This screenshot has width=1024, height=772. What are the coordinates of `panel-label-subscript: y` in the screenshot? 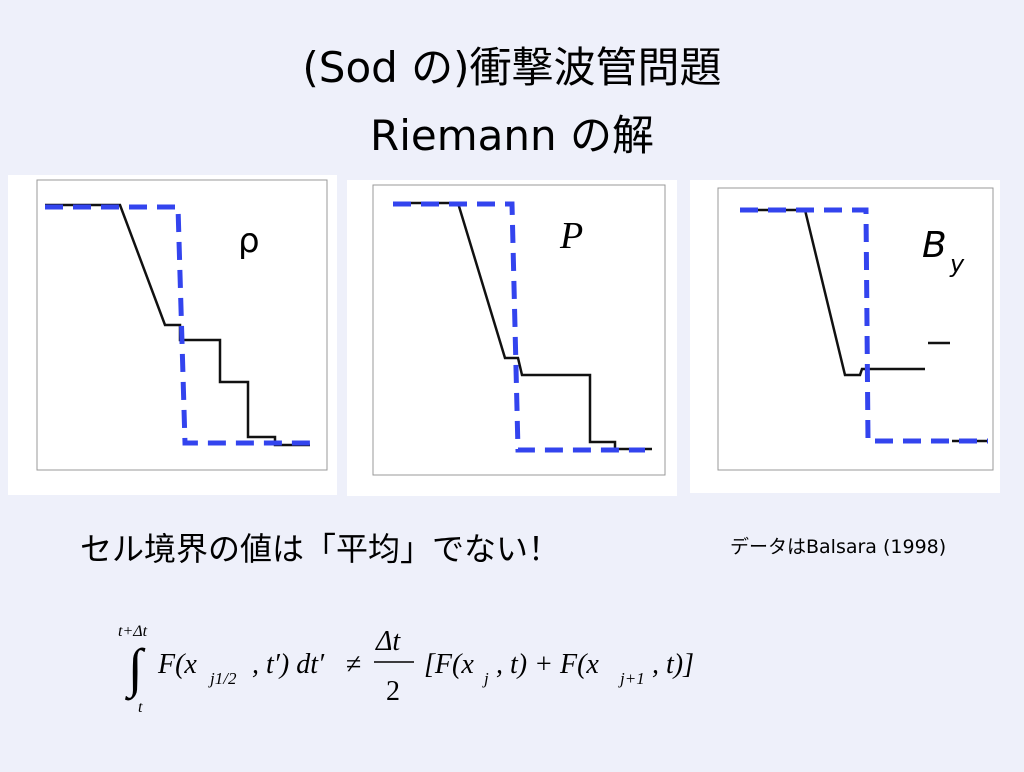 It's located at (957, 264).